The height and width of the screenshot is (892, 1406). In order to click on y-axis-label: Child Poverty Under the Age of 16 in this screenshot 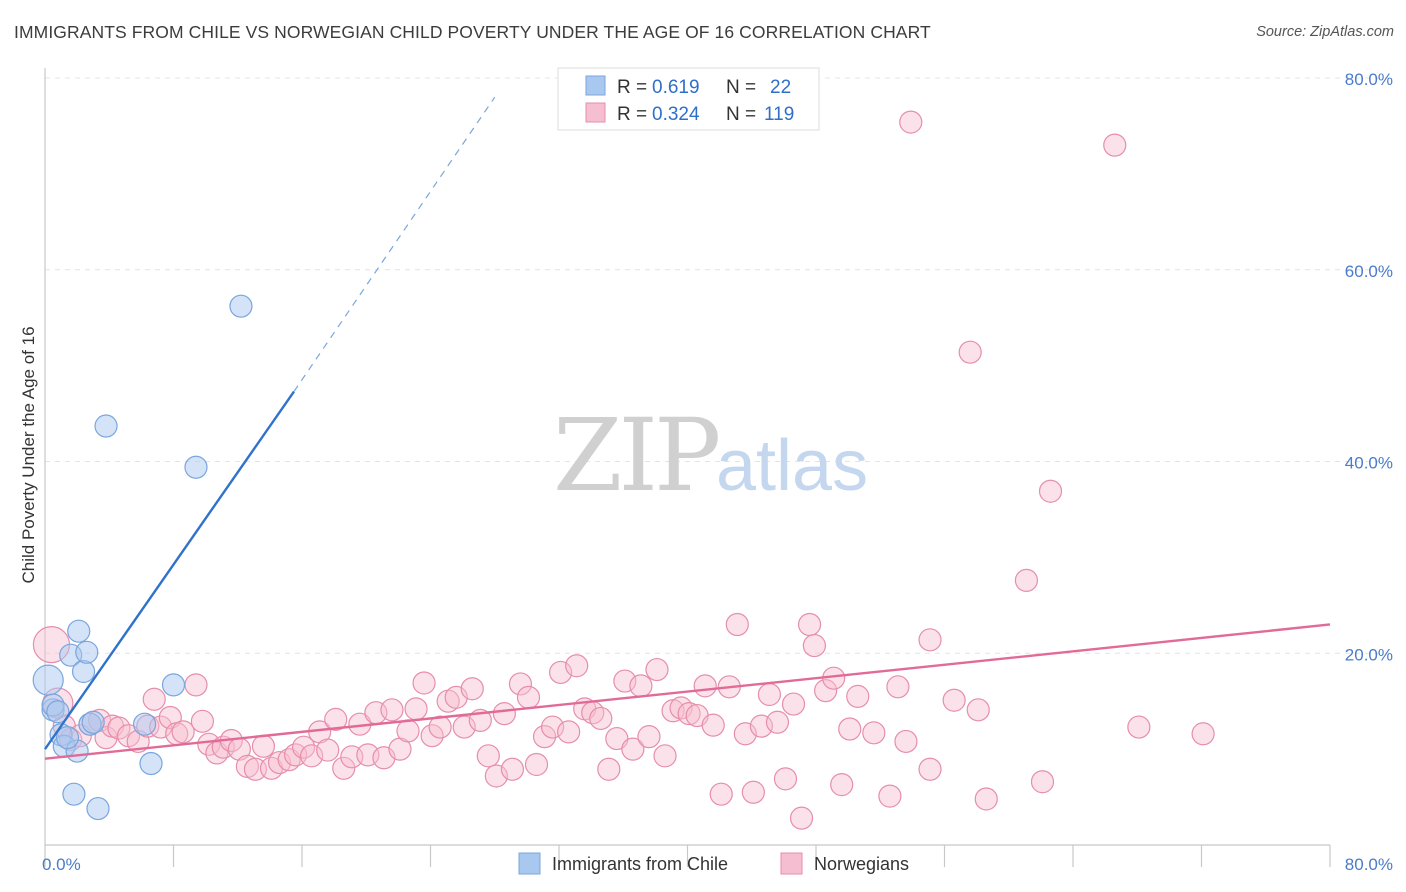, I will do `click(28, 454)`.